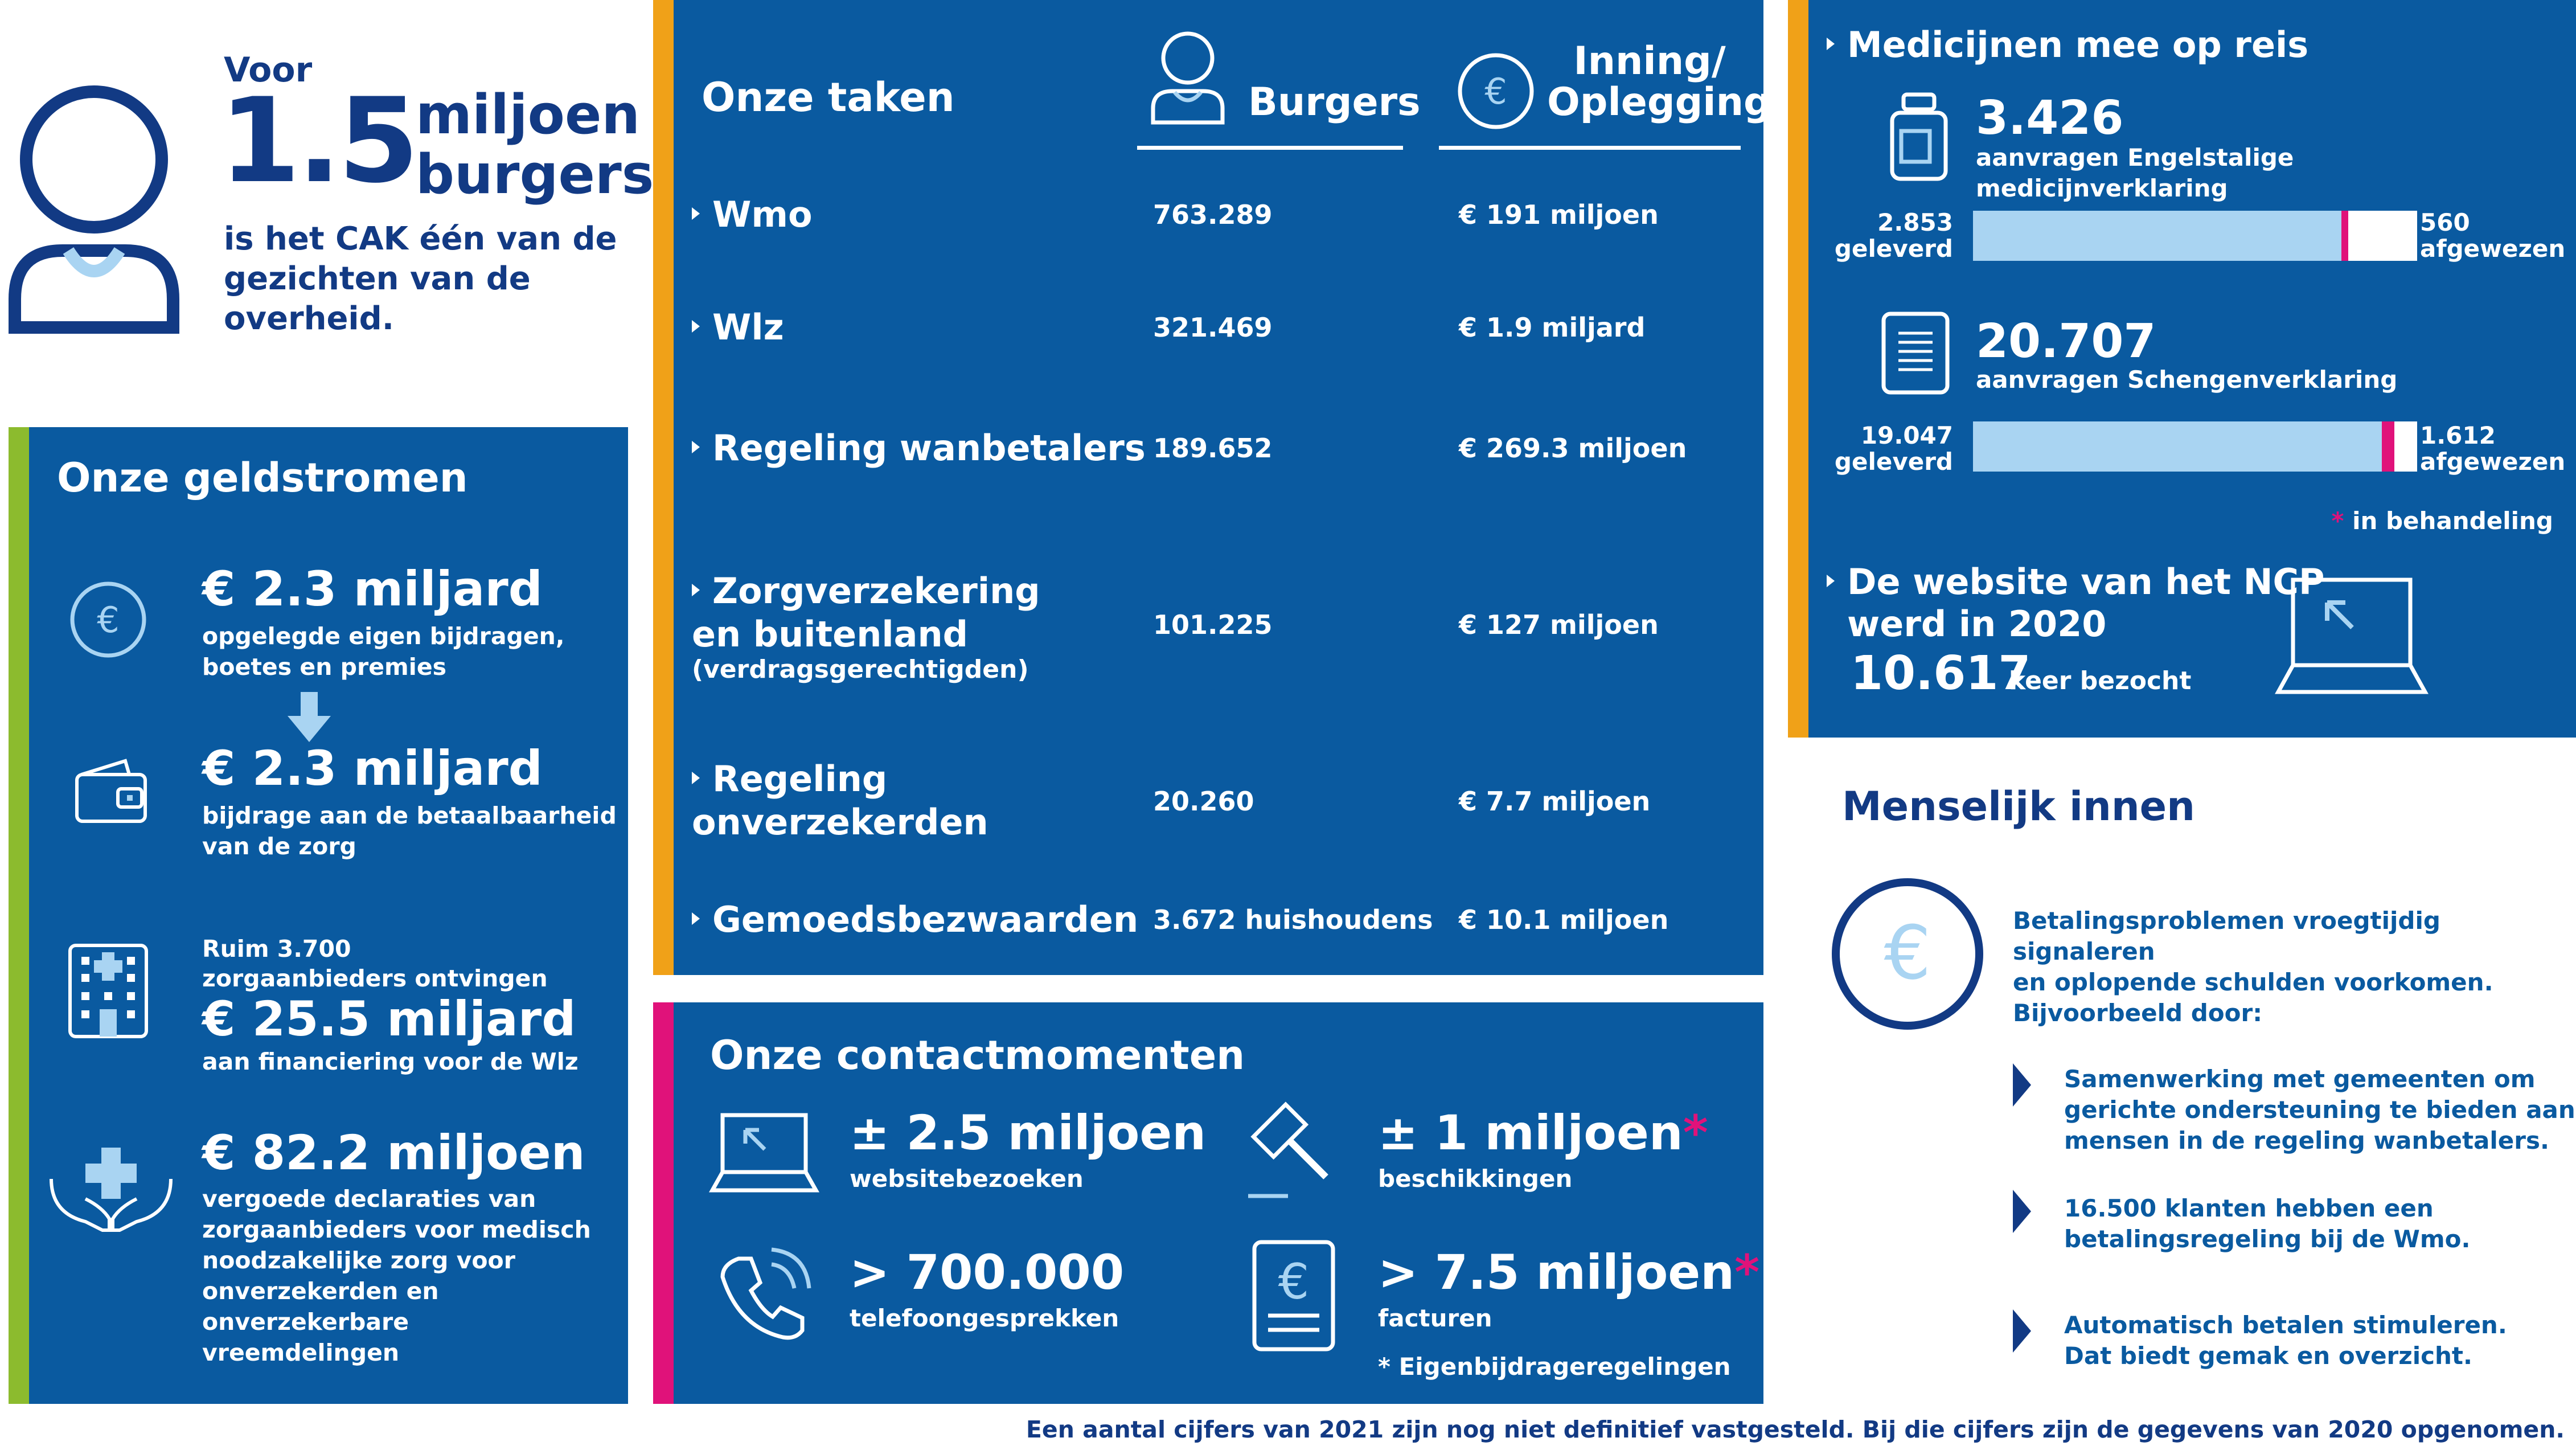 Image resolution: width=2576 pixels, height=1454 pixels. I want to click on geldstroom-amount: € 25.5 miljard, so click(389, 1019).